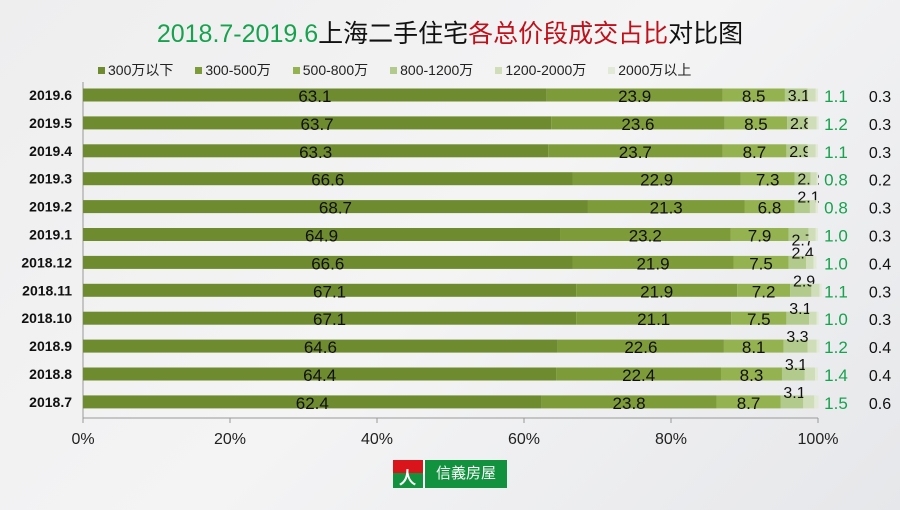 This screenshot has width=900, height=510. I want to click on data-label: 64.6, so click(320, 347).